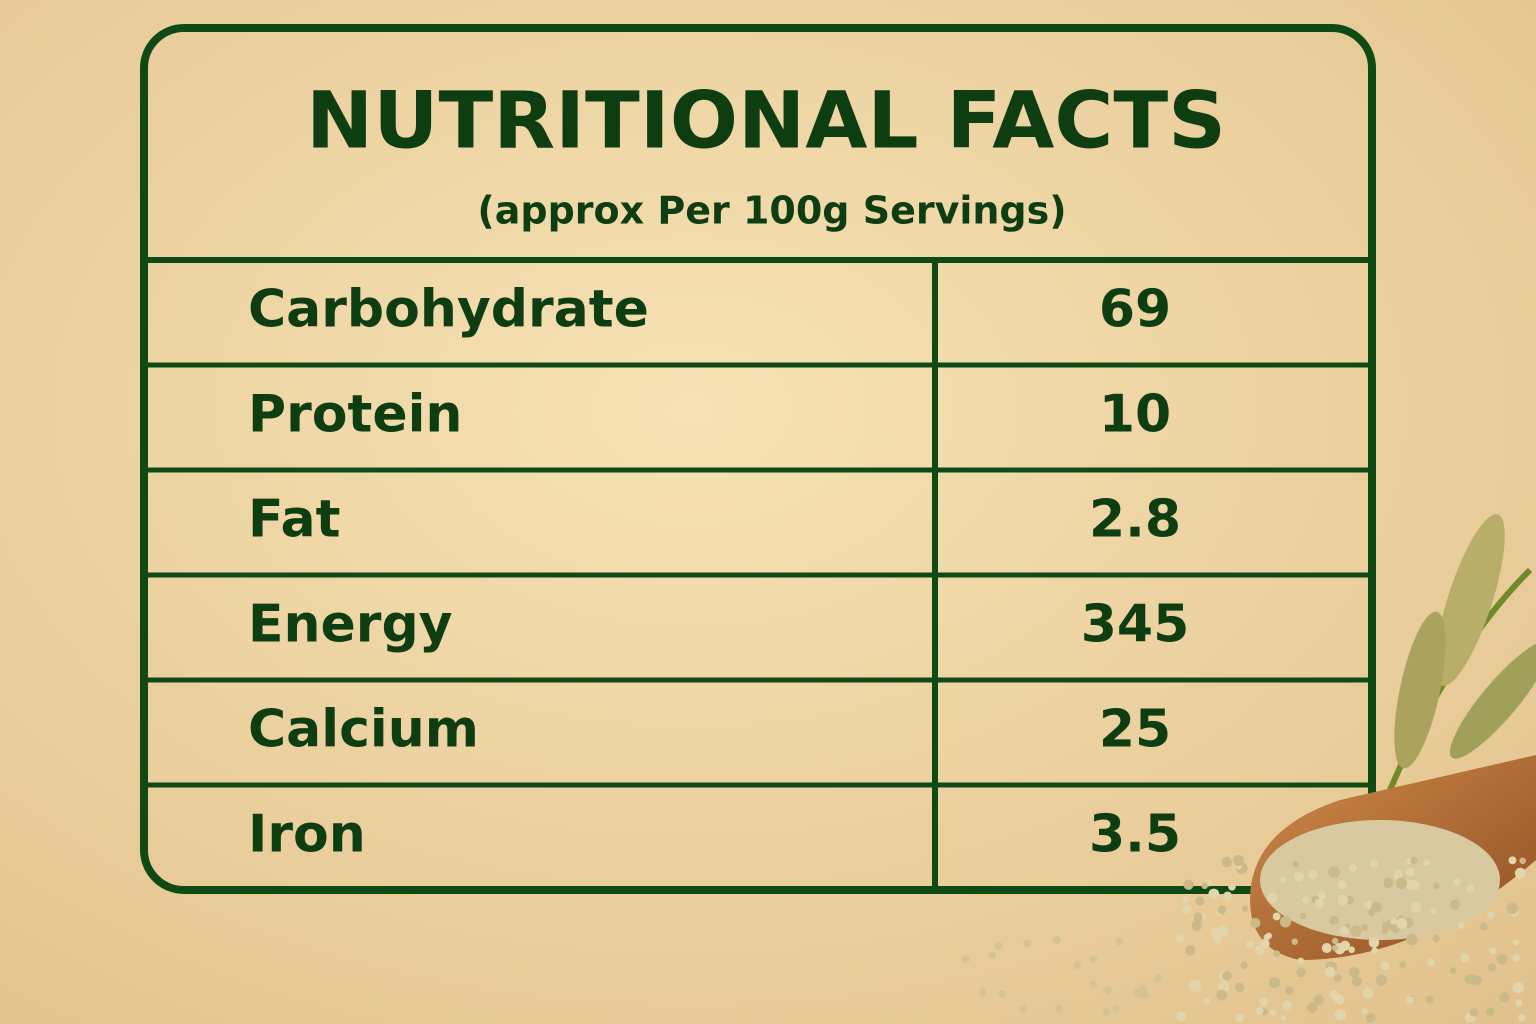  Describe the element at coordinates (1380, 880) in the screenshot. I see `grain-pile` at that location.